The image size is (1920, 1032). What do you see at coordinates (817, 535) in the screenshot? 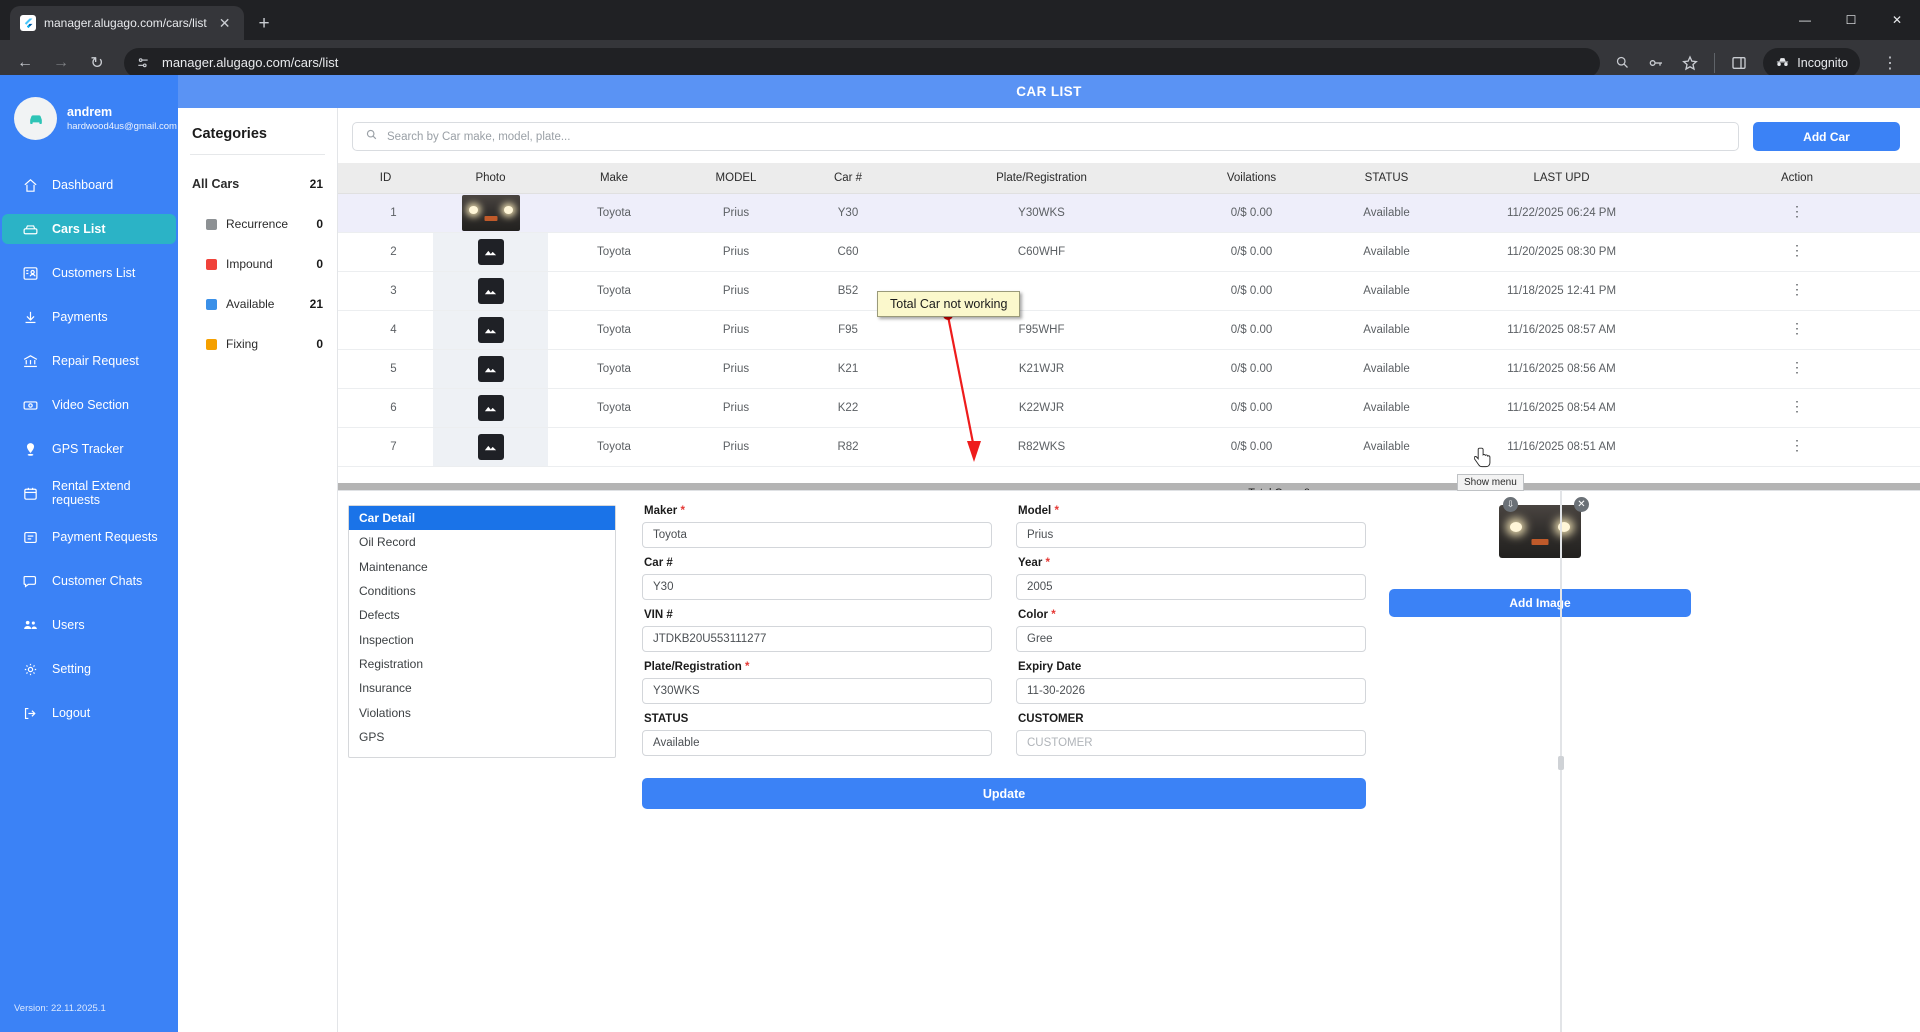
I see `maker-input: Toyota` at bounding box center [817, 535].